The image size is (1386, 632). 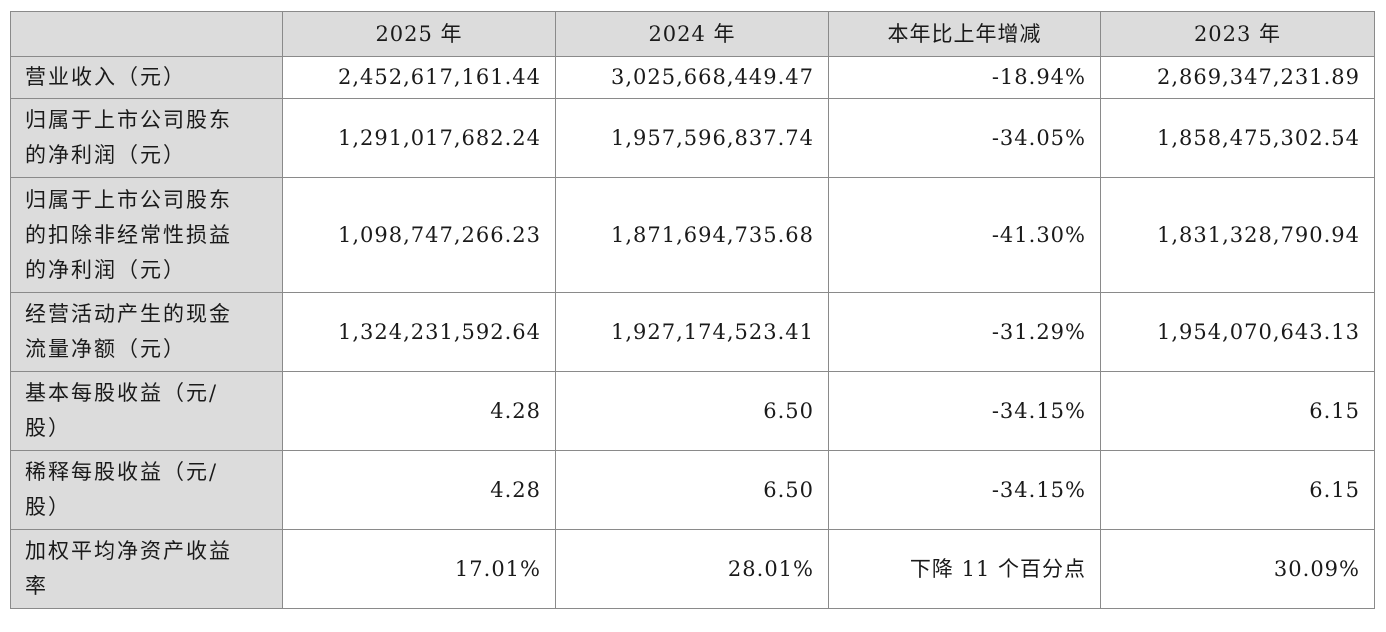 I want to click on value-change: 下降 11 个百分点, so click(x=964, y=569).